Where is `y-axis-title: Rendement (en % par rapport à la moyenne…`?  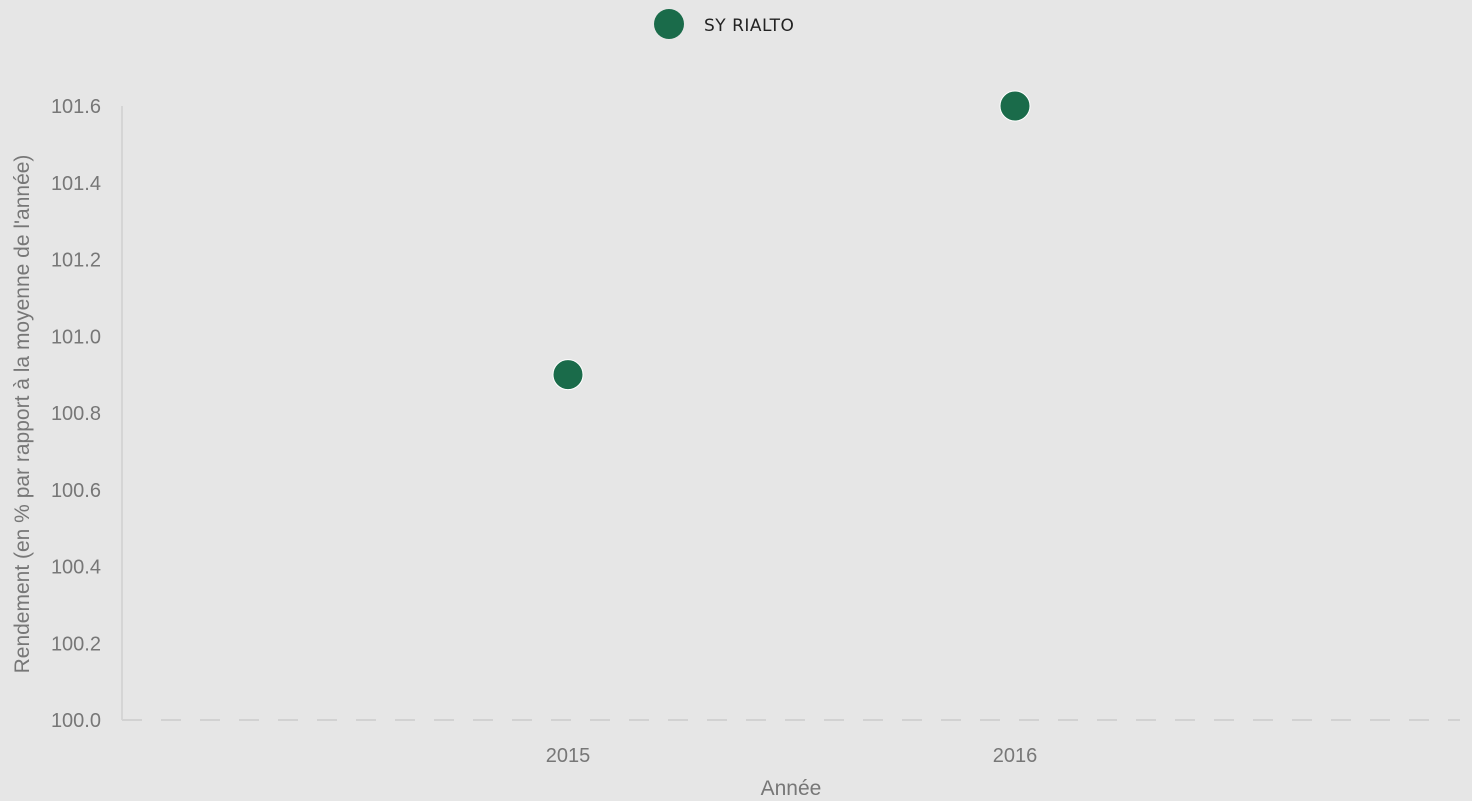 y-axis-title: Rendement (en % par rapport à la moyenne… is located at coordinates (22, 414).